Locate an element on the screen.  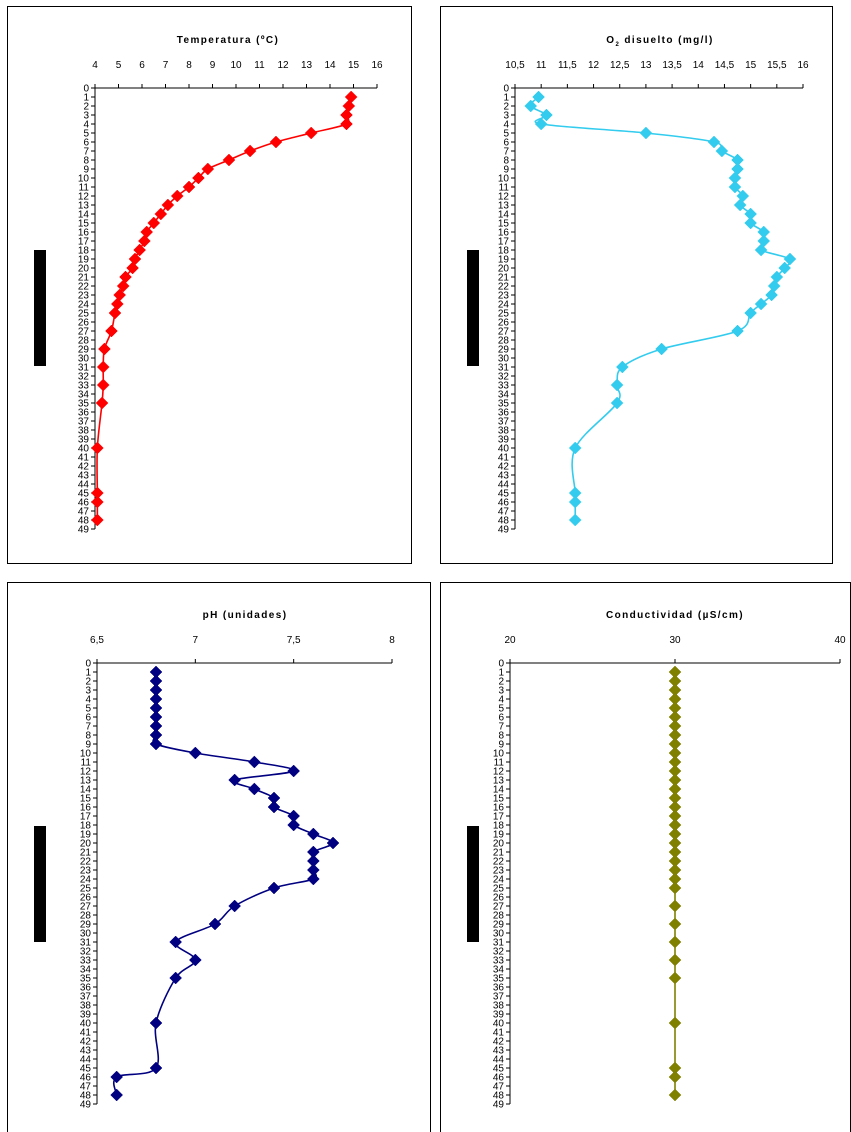
x-tick-label: 20 is located at coordinates (510, 640).